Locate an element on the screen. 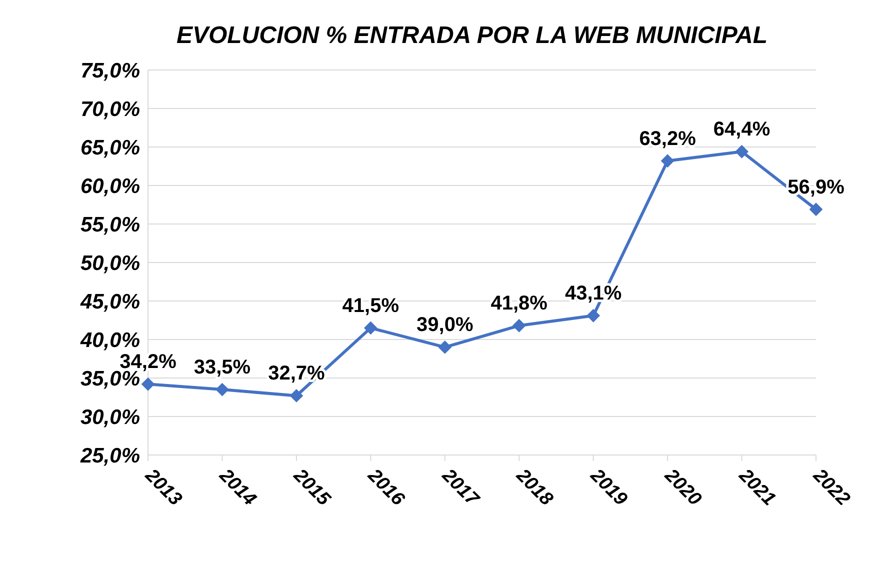  data-label: 64,4% is located at coordinates (741, 129).